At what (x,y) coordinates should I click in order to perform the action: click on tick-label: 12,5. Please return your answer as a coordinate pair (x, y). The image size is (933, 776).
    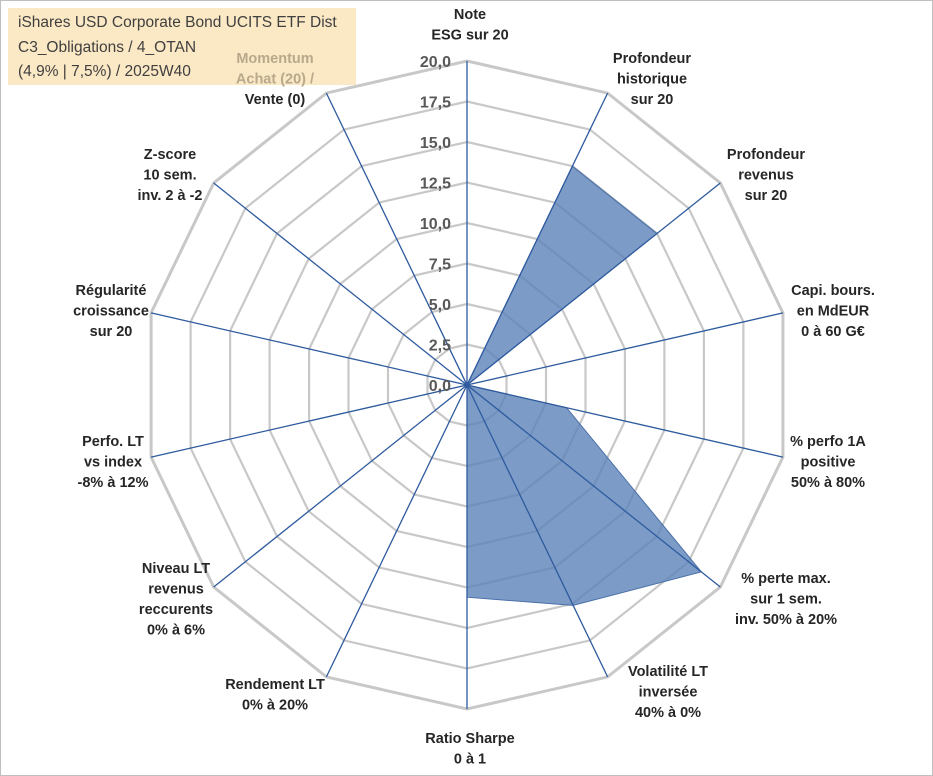
    Looking at the image, I should click on (435, 184).